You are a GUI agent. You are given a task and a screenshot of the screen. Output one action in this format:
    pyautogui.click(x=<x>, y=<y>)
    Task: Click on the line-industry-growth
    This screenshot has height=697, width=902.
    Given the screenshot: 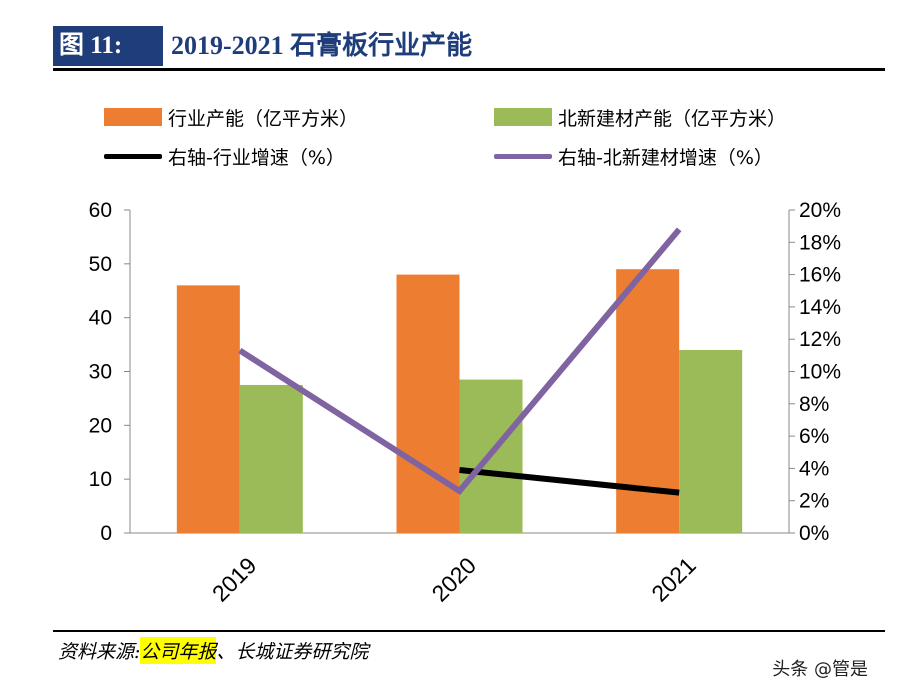 What is the action you would take?
    pyautogui.click(x=569, y=481)
    